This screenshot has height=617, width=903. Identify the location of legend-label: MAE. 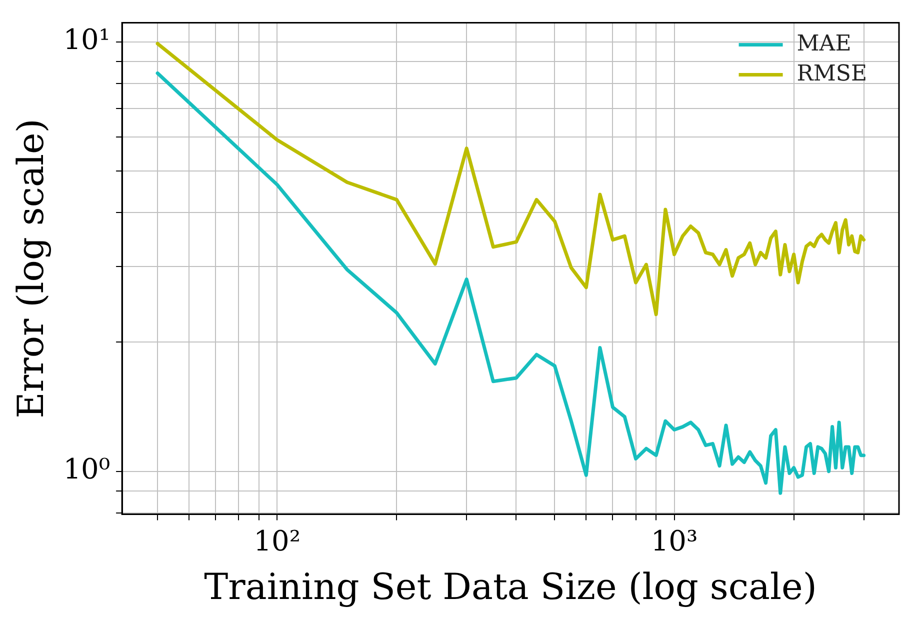
(824, 44).